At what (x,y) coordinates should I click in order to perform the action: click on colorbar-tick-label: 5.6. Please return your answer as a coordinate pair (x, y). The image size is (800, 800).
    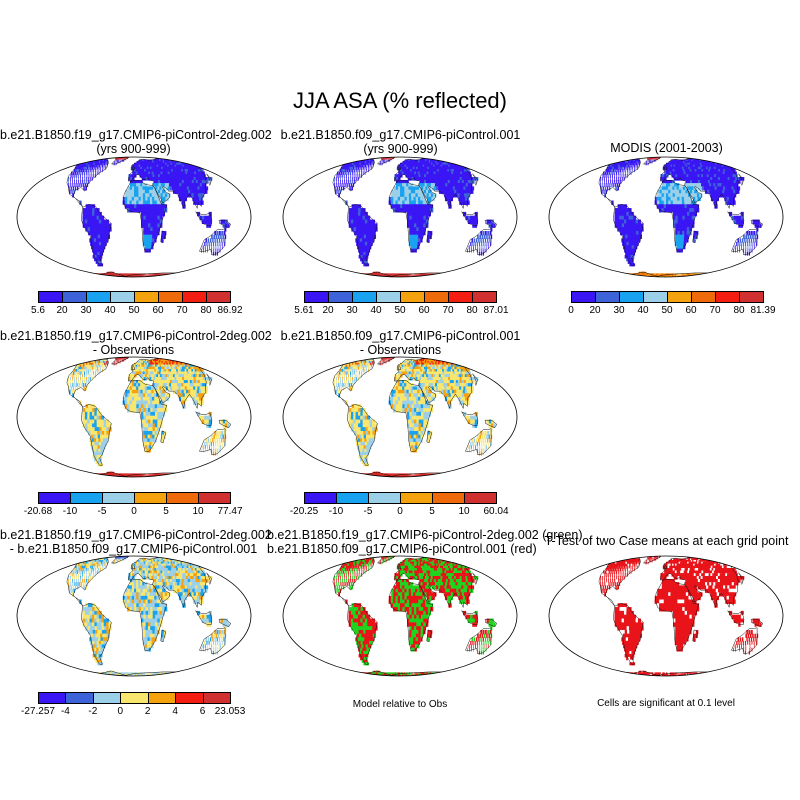
    Looking at the image, I should click on (38, 310).